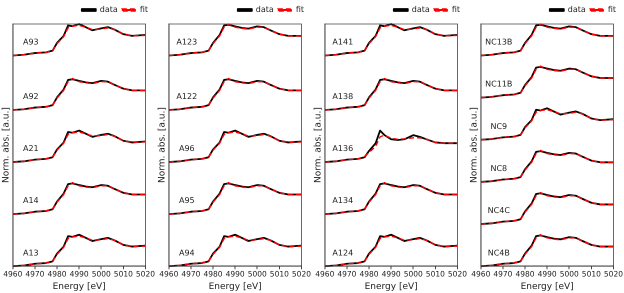  I want to click on annotation: NC8, so click(499, 168).